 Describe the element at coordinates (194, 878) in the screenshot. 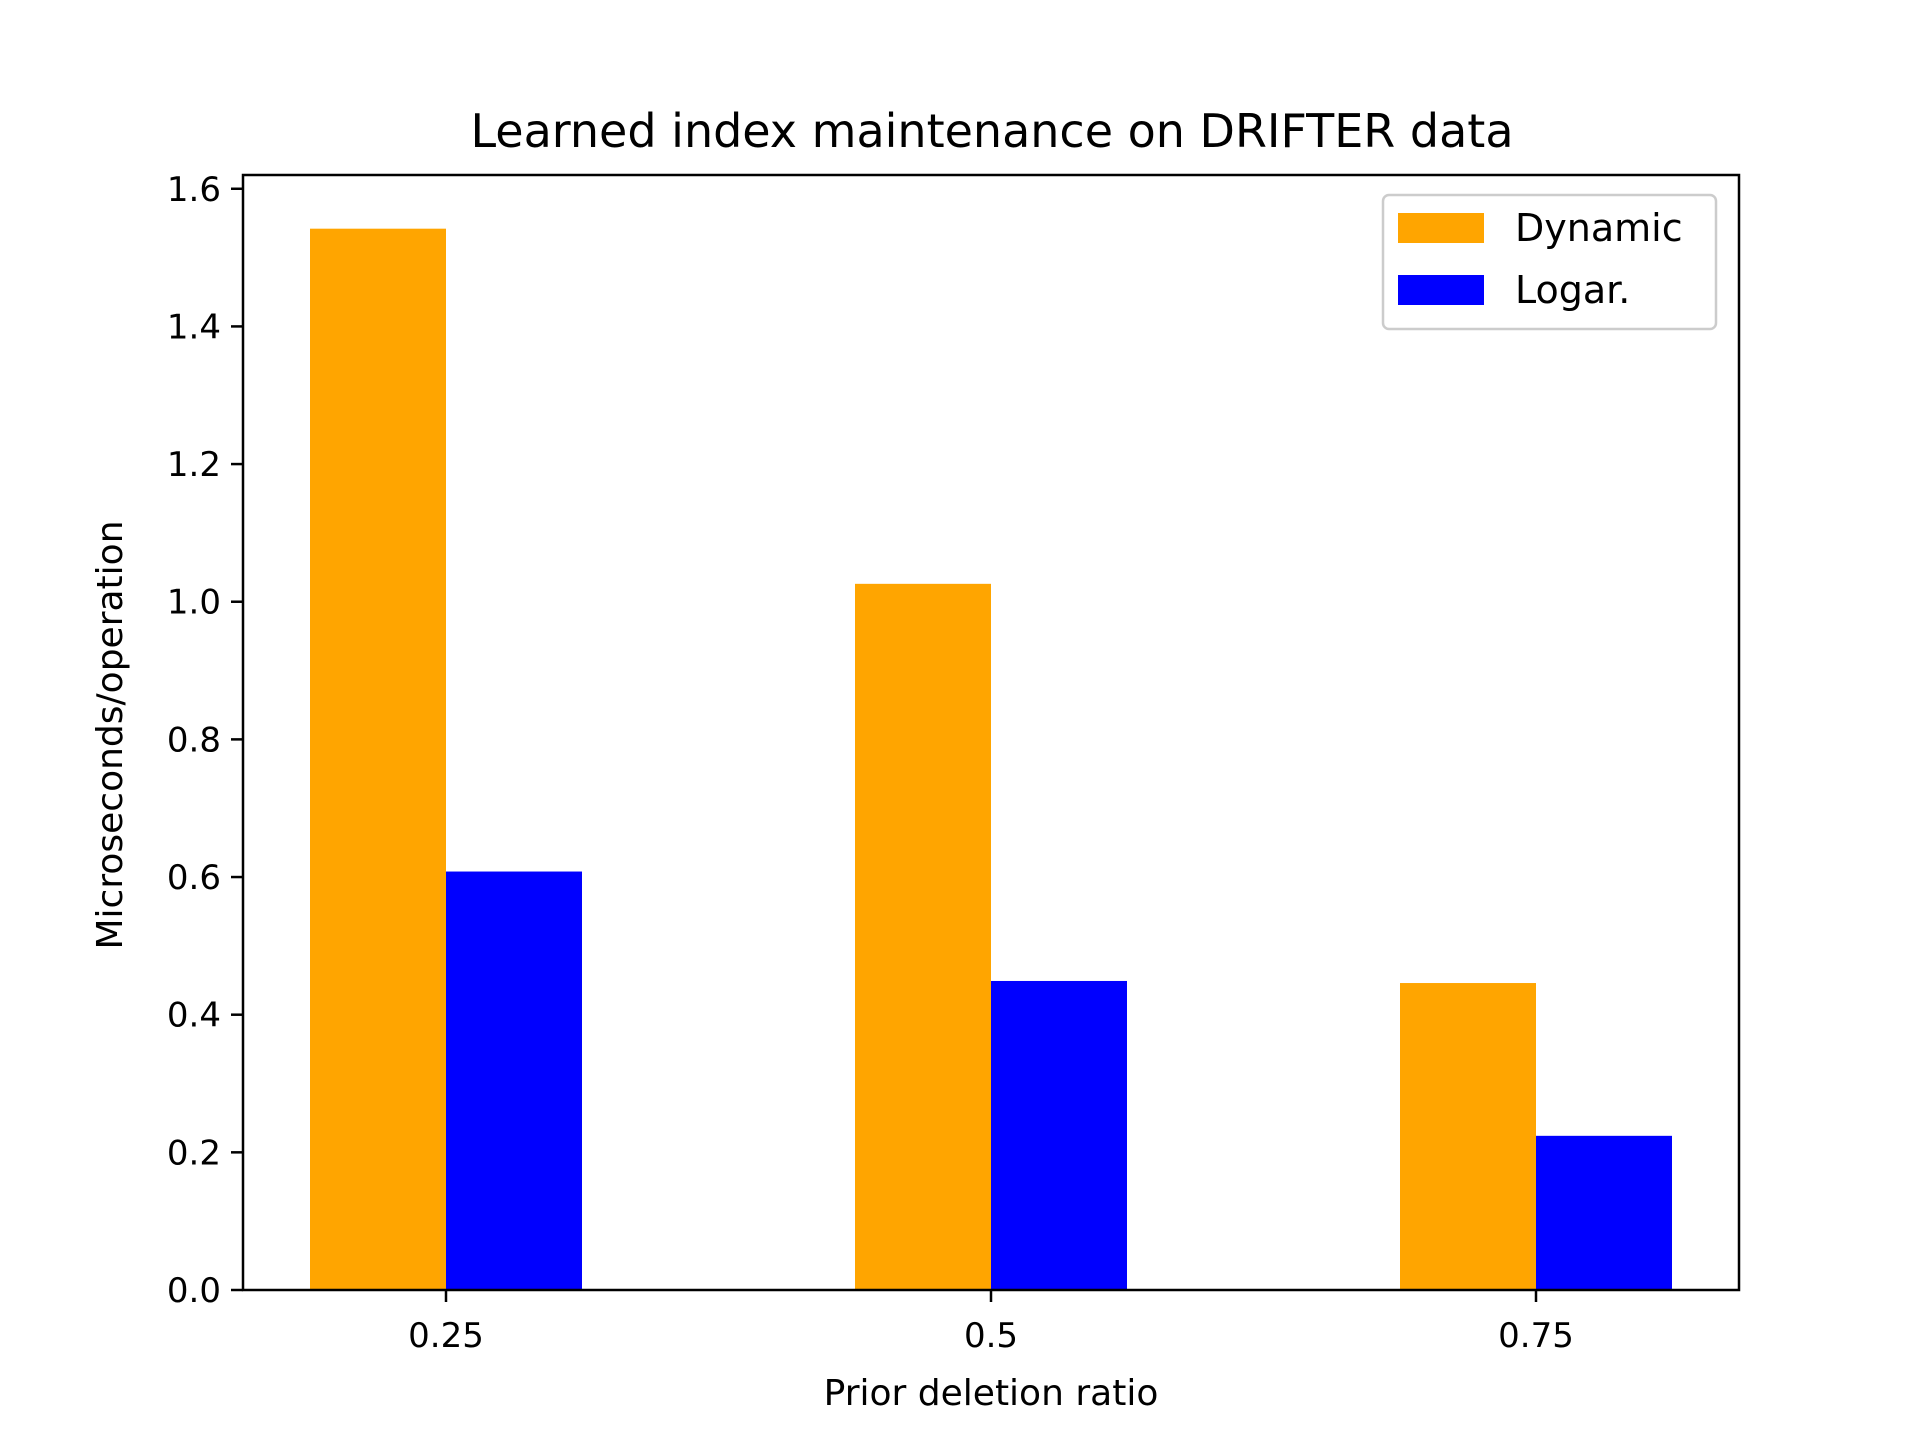

I see `y-tick-label: 0.6` at that location.